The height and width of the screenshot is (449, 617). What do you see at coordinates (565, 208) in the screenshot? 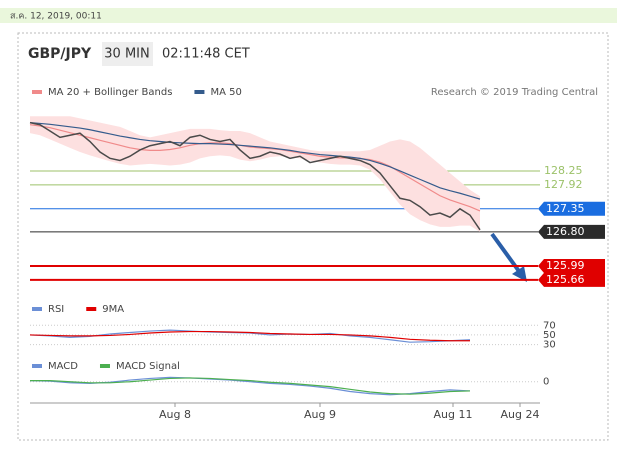
I see `level-label: 127.35` at bounding box center [565, 208].